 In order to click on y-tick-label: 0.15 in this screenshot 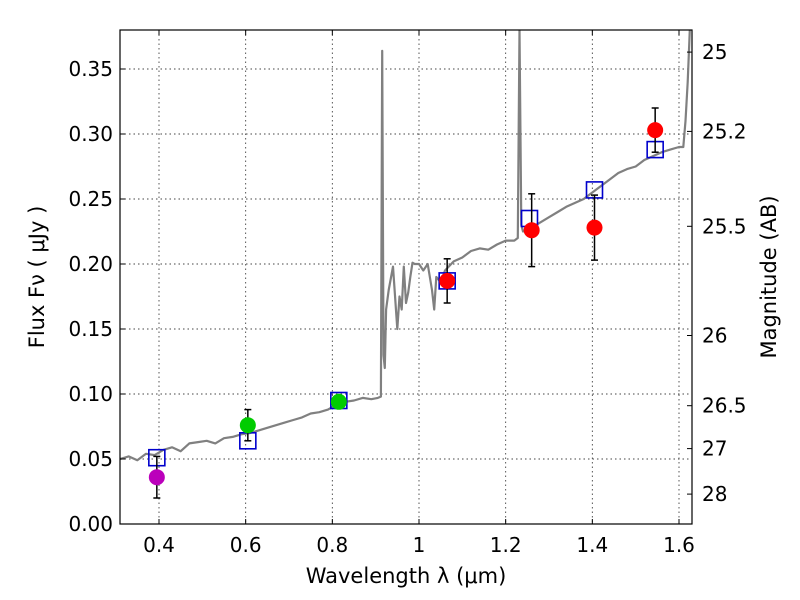, I will do `click(90, 329)`.